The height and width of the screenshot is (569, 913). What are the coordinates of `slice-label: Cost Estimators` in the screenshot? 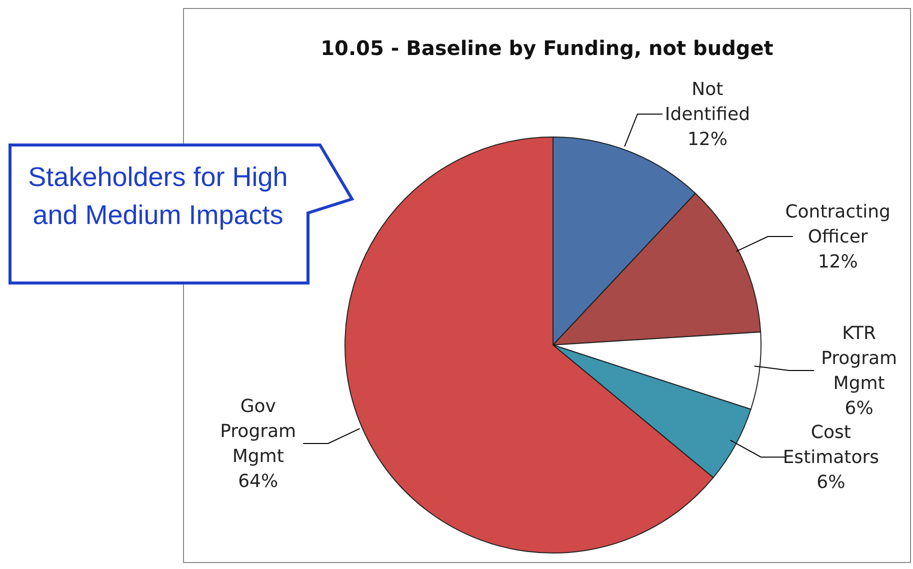 It's located at (831, 445).